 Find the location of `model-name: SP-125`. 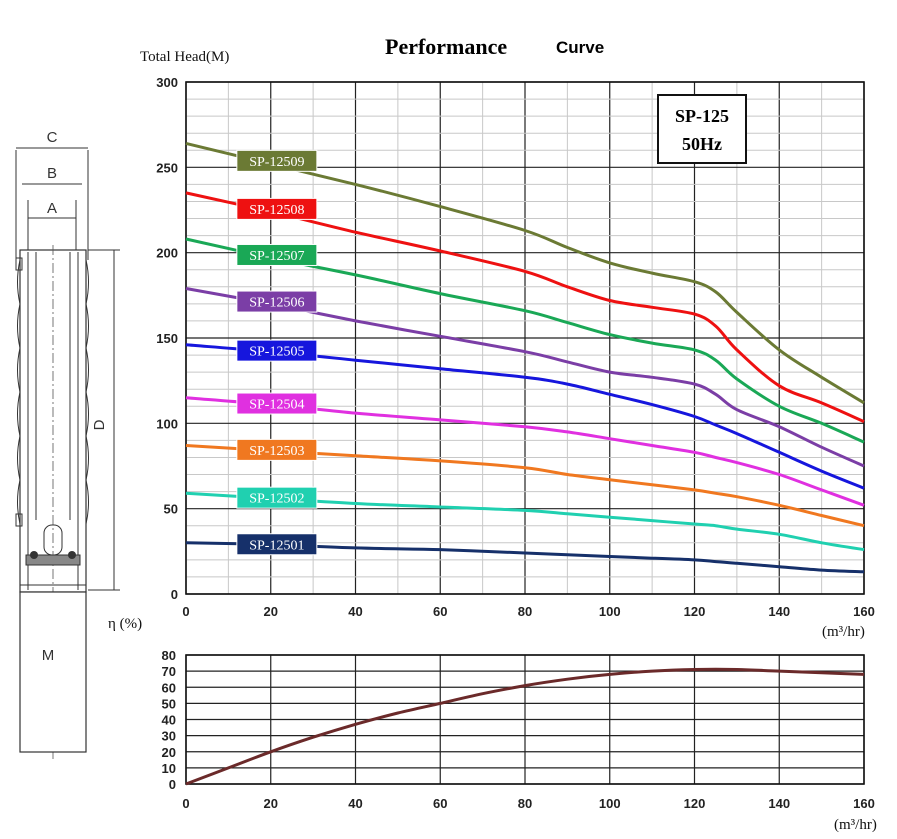

model-name: SP-125 is located at coordinates (702, 116).